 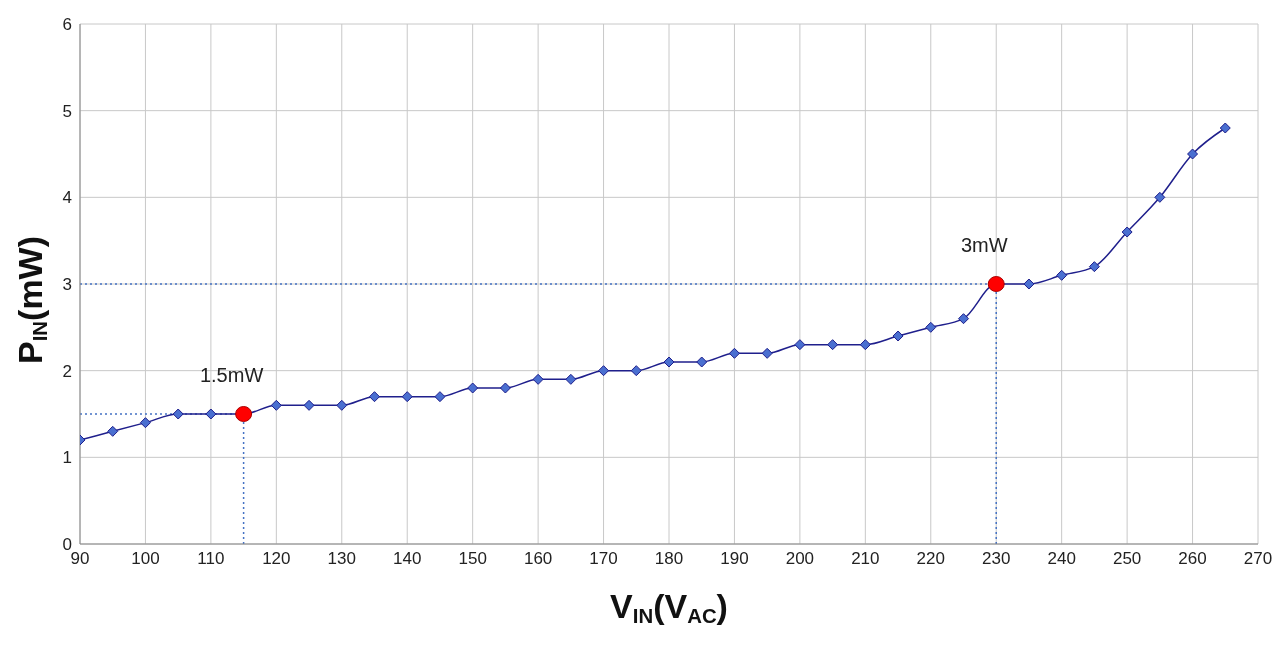 What do you see at coordinates (67, 285) in the screenshot?
I see `y-tick-label: 3` at bounding box center [67, 285].